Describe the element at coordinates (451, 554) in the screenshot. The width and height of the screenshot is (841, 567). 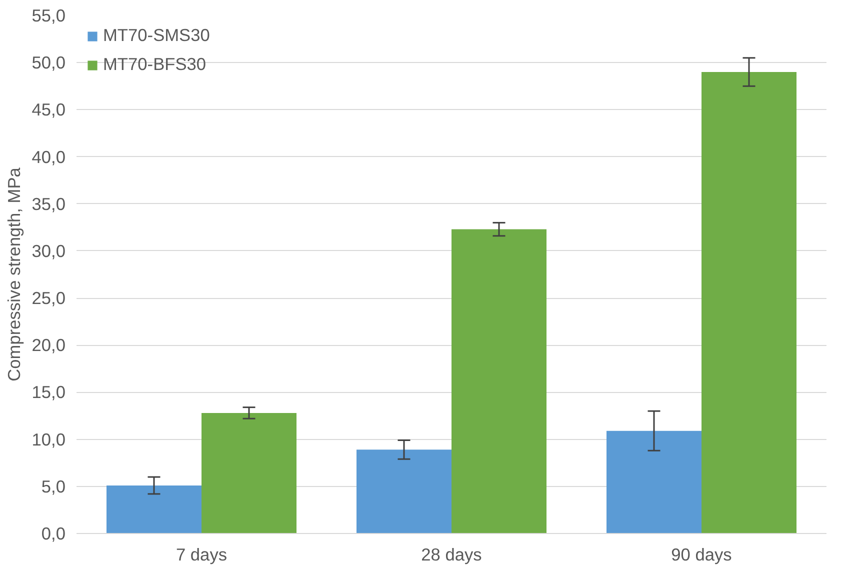
I see `x-tick-label: 28 days` at that location.